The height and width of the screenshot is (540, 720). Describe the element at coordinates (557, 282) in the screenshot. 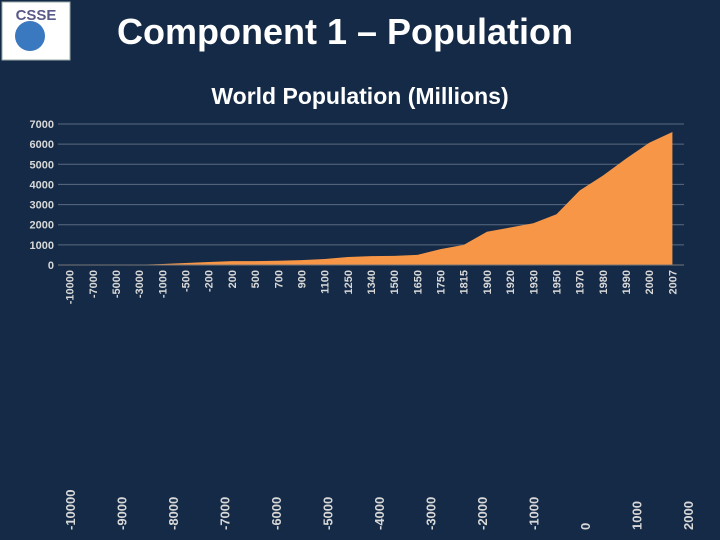

I see `x-tick-label: 1950` at that location.